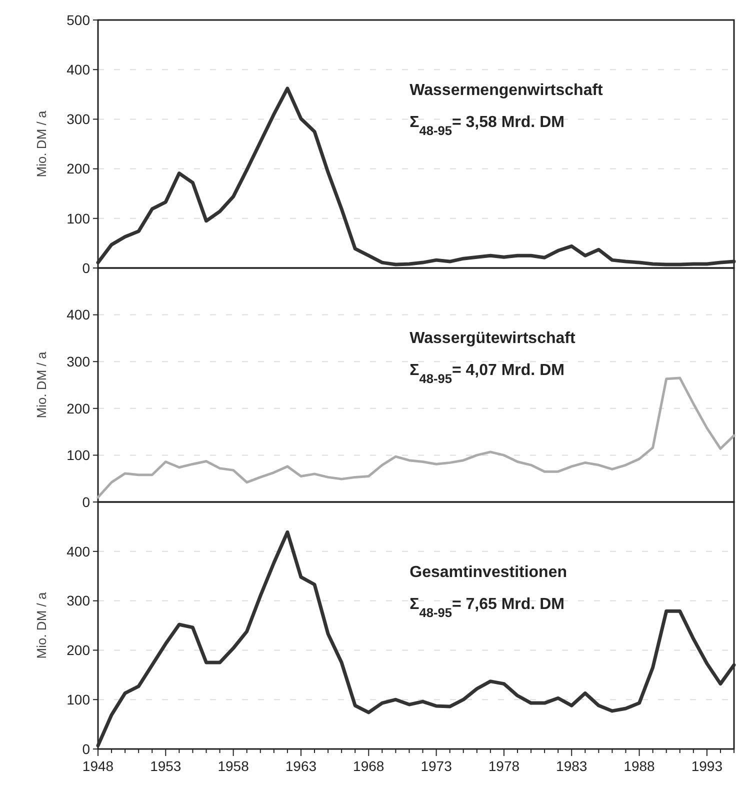 This screenshot has width=752, height=787. What do you see at coordinates (640, 766) in the screenshot?
I see `x-tick-label: 1988` at bounding box center [640, 766].